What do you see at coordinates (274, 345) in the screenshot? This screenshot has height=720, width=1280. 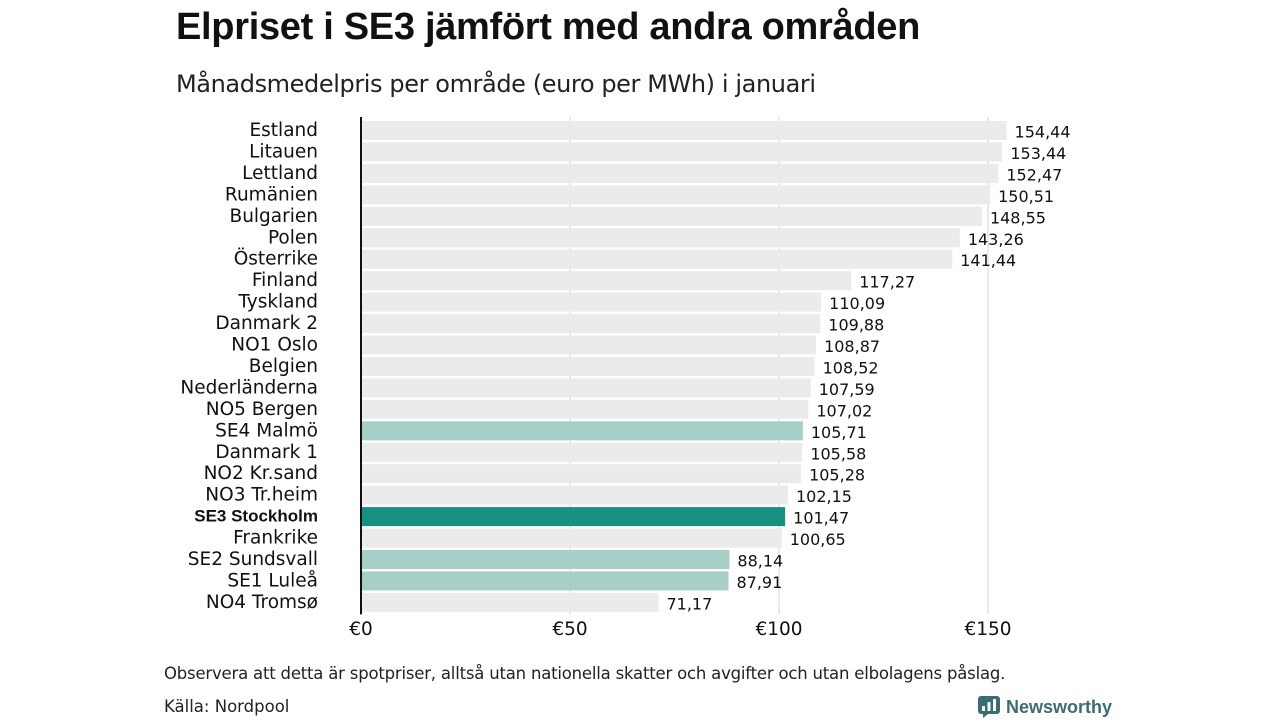 I see `category-label-10: NO1 Oslo` at bounding box center [274, 345].